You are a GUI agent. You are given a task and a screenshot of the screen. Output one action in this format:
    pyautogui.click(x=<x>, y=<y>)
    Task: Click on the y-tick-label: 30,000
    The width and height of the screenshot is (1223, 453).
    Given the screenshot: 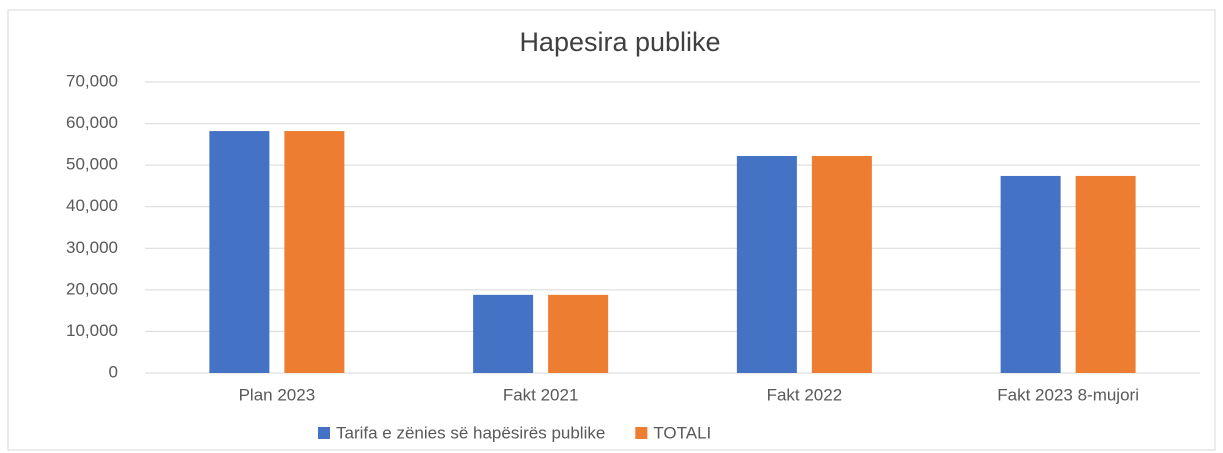 What is the action you would take?
    pyautogui.click(x=92, y=247)
    